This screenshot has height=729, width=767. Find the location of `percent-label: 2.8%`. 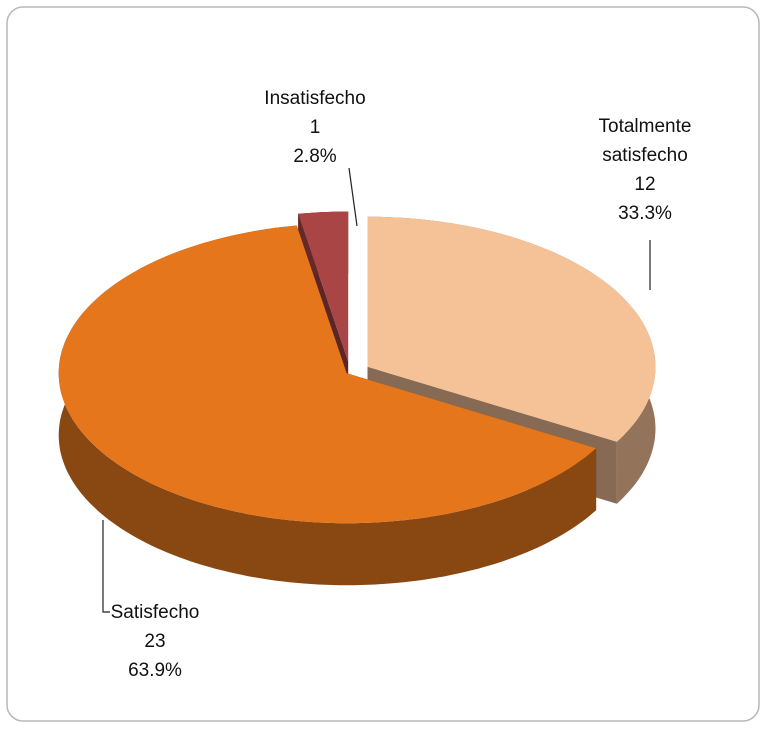

percent-label: 2.8% is located at coordinates (315, 156).